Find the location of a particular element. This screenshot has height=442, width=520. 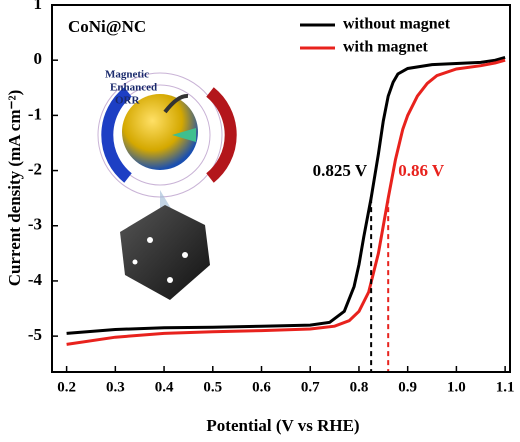

x-tick-label: 0.6 is located at coordinates (261, 387).